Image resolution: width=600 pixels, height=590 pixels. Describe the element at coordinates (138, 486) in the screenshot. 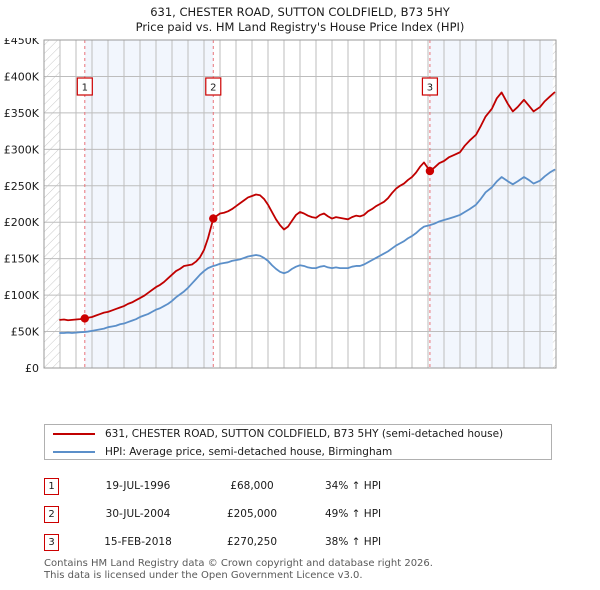

I see `sale-date: 19-JUL-1996` at that location.